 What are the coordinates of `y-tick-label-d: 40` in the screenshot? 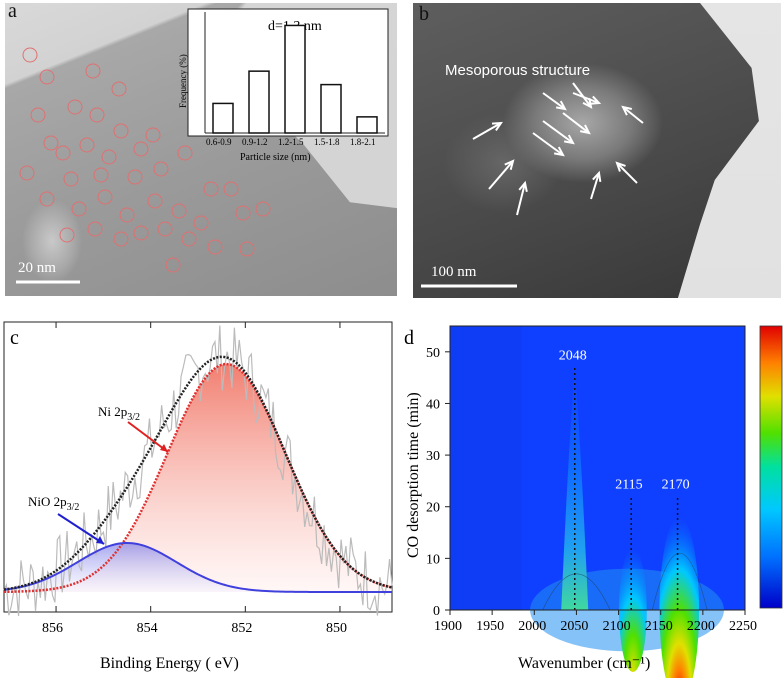 It's located at (433, 404).